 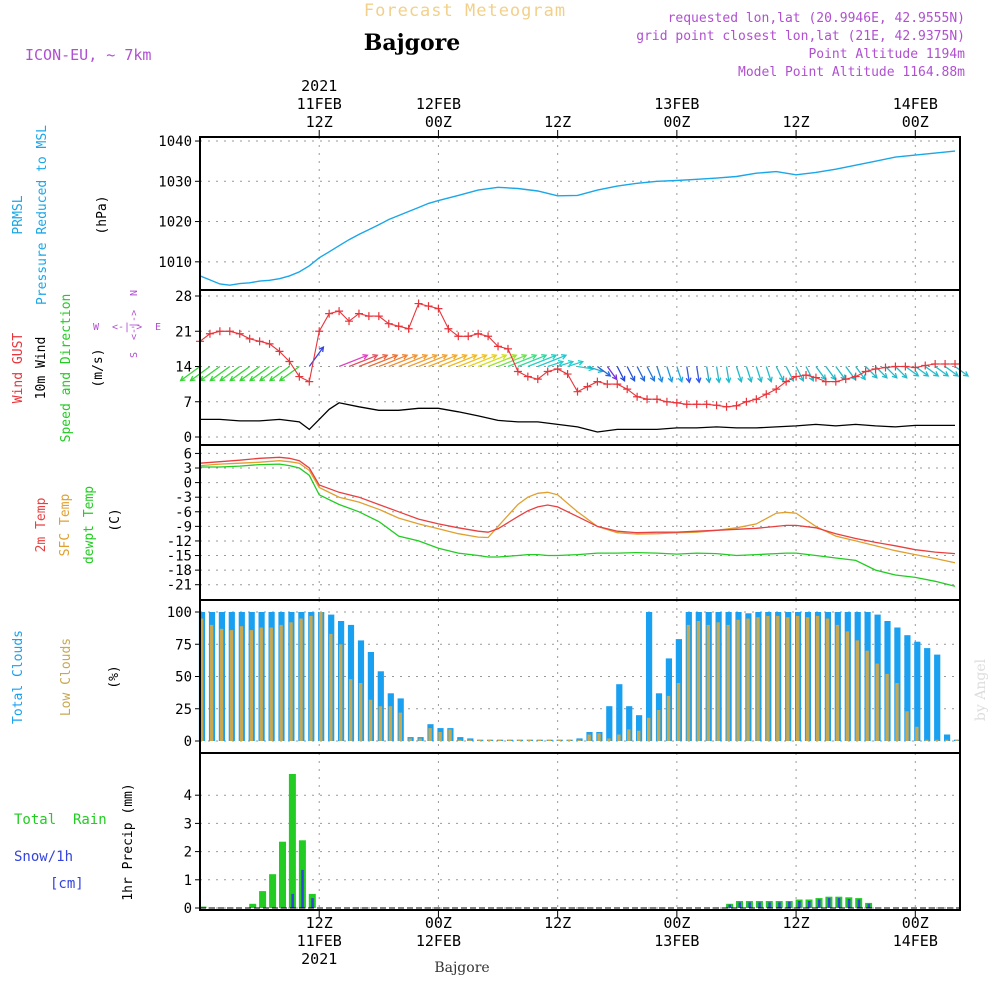 I want to click on sfc-temp-line, so click(x=577, y=512).